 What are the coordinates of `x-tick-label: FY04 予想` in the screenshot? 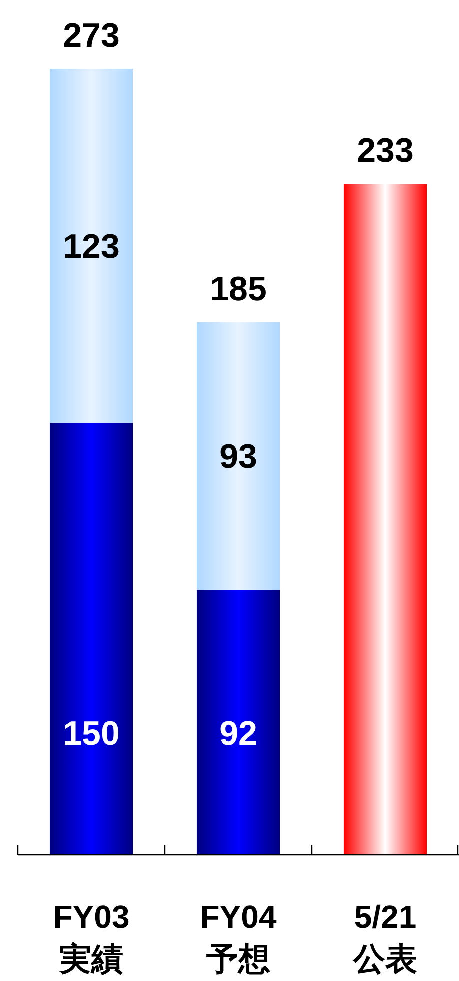 It's located at (238, 938).